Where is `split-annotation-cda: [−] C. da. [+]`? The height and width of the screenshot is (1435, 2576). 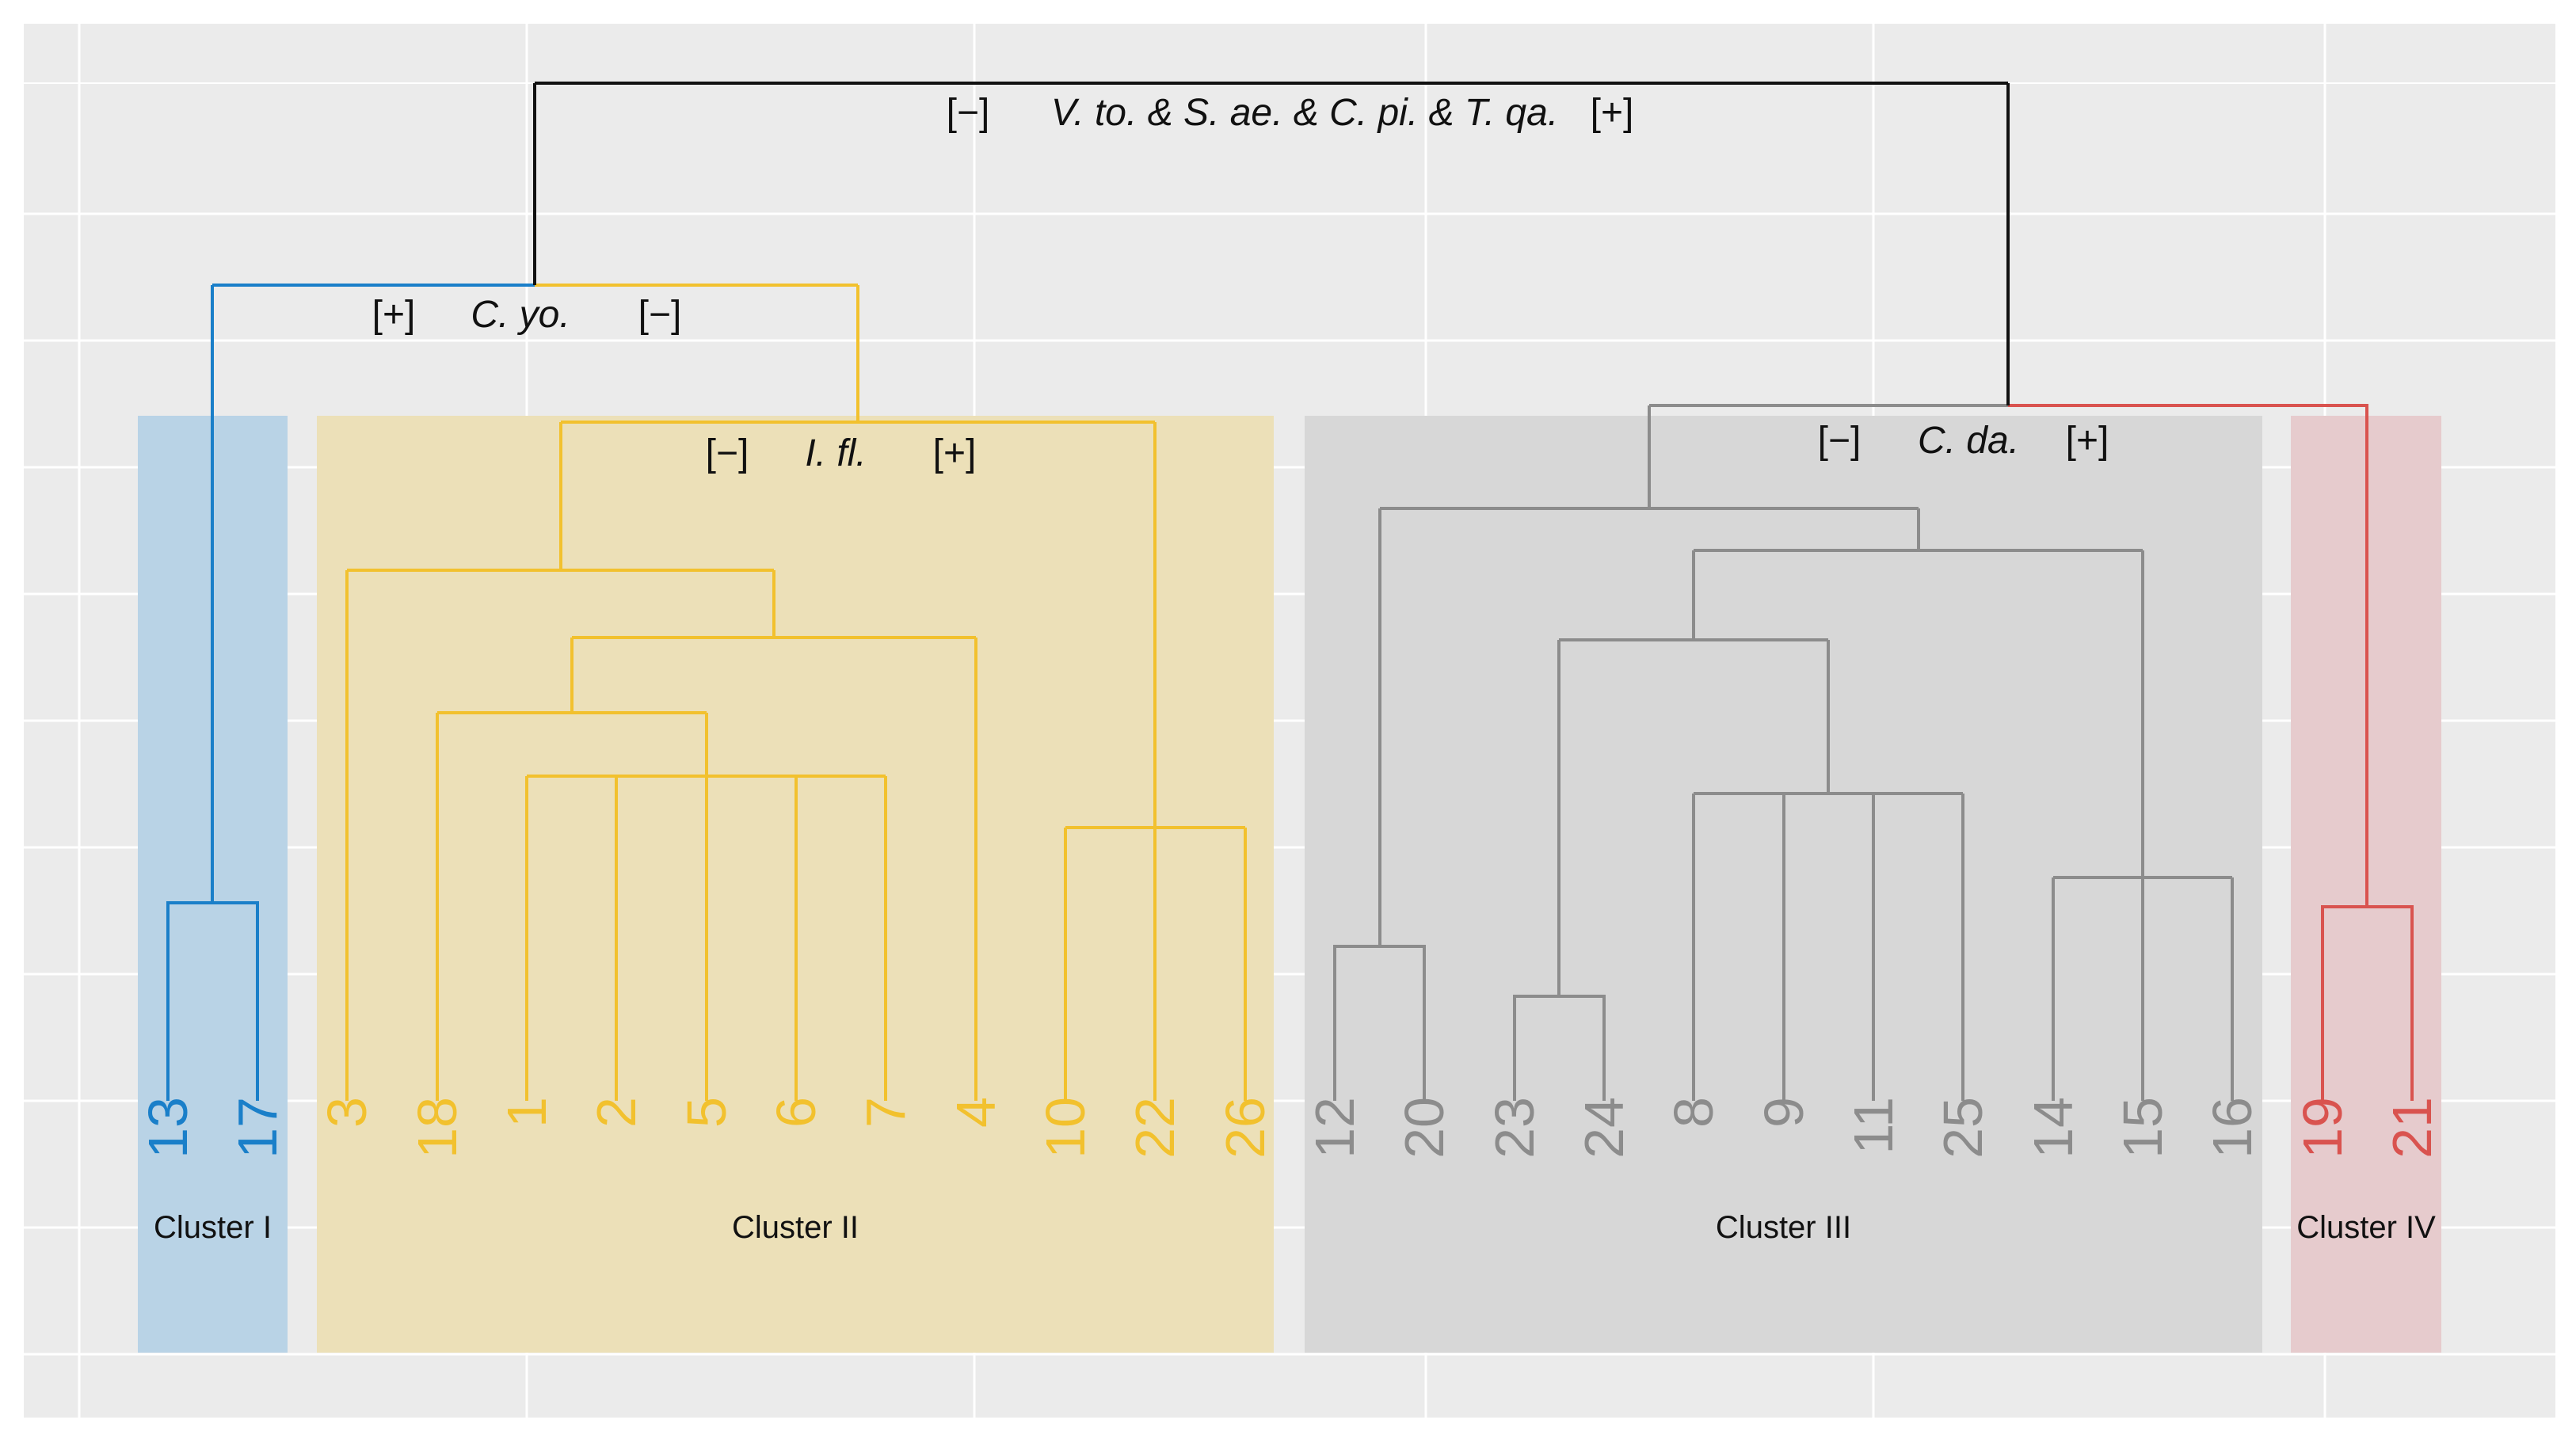 split-annotation-cda: [−] C. da. [+] is located at coordinates (1963, 441).